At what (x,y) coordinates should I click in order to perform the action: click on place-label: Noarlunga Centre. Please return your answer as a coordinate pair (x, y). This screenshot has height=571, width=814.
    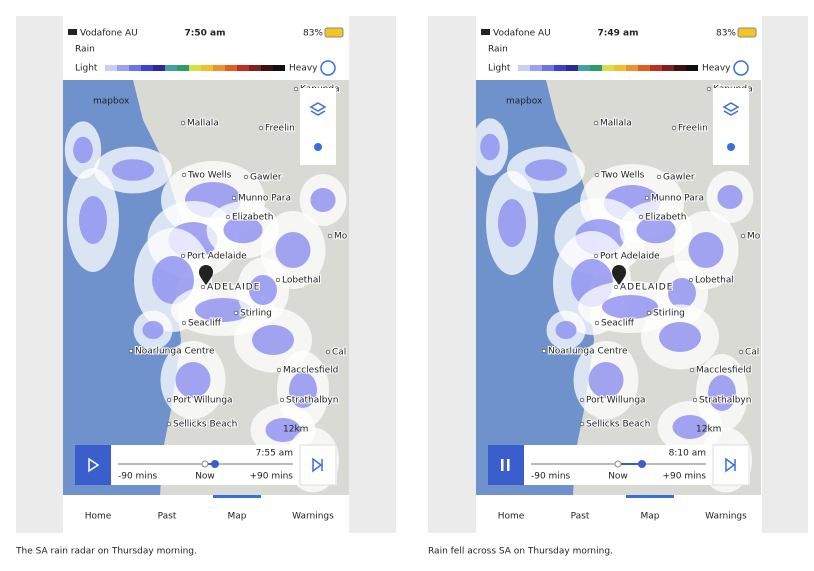
    Looking at the image, I should click on (588, 352).